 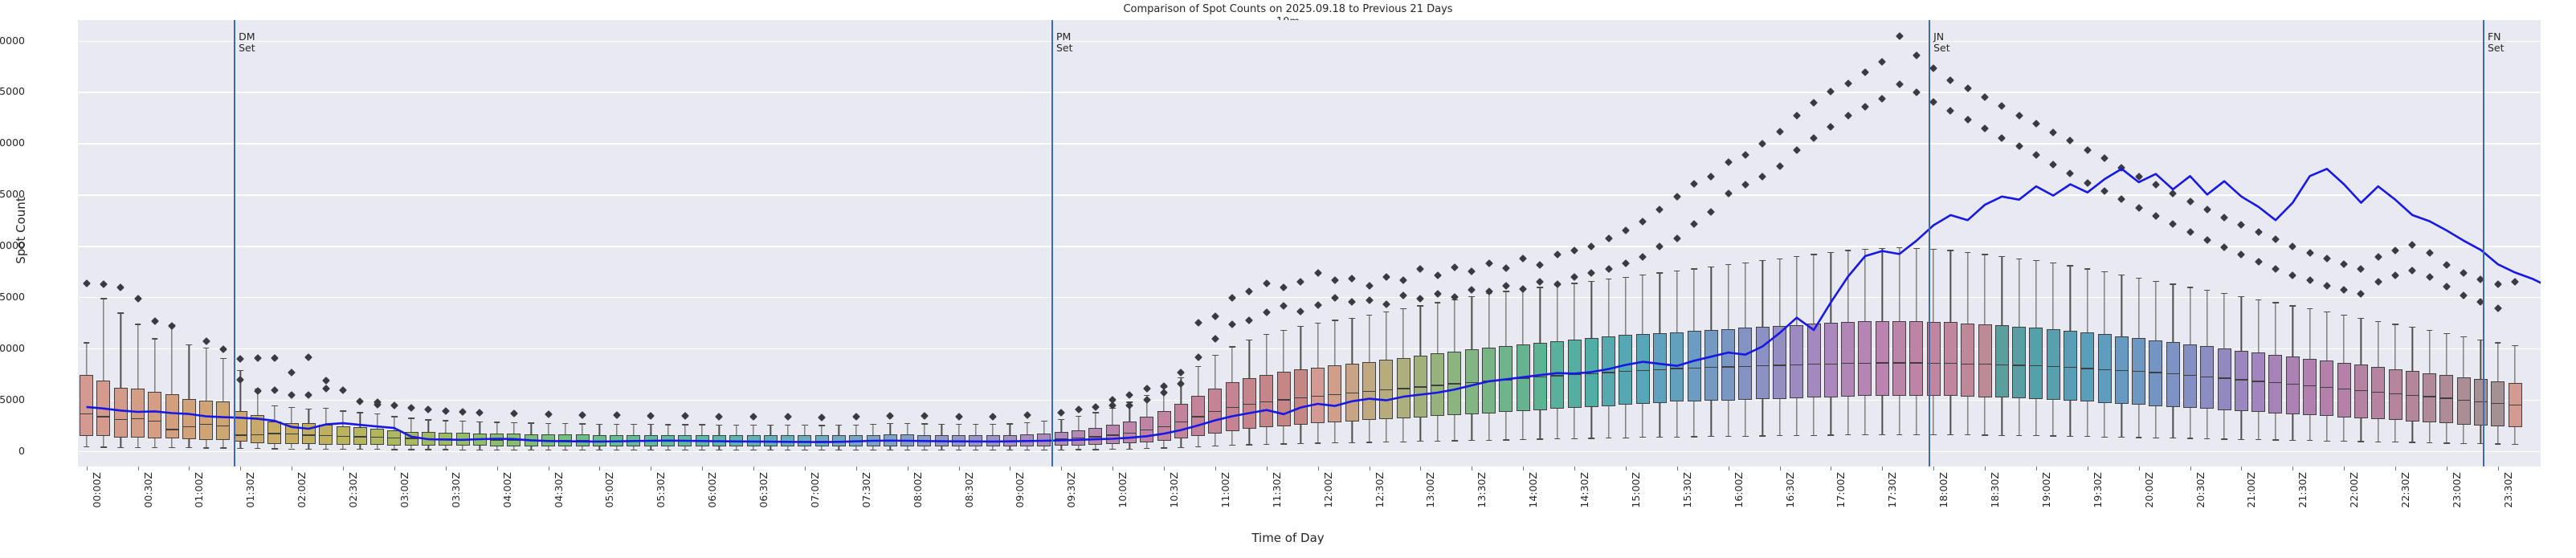 What do you see at coordinates (1430, 490) in the screenshot?
I see `x-axis-tick-label: 13:00Z` at bounding box center [1430, 490].